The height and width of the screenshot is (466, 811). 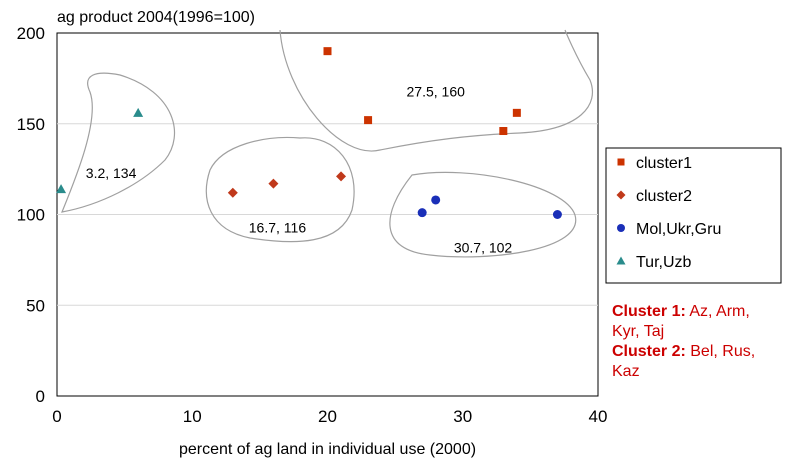 What do you see at coordinates (626, 371) in the screenshot?
I see `cluster2-note-members-b: Kaz` at bounding box center [626, 371].